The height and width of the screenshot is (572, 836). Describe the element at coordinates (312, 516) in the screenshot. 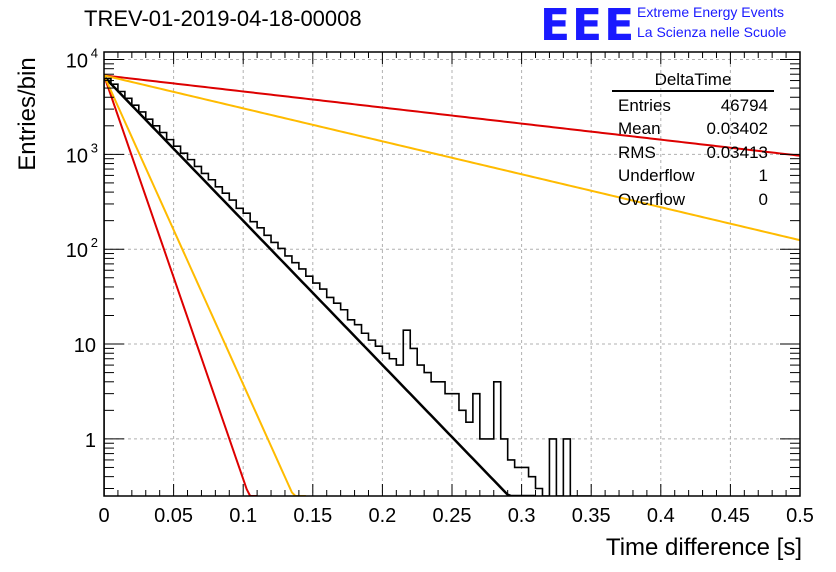

I see `x-tick-label: 0.15` at that location.